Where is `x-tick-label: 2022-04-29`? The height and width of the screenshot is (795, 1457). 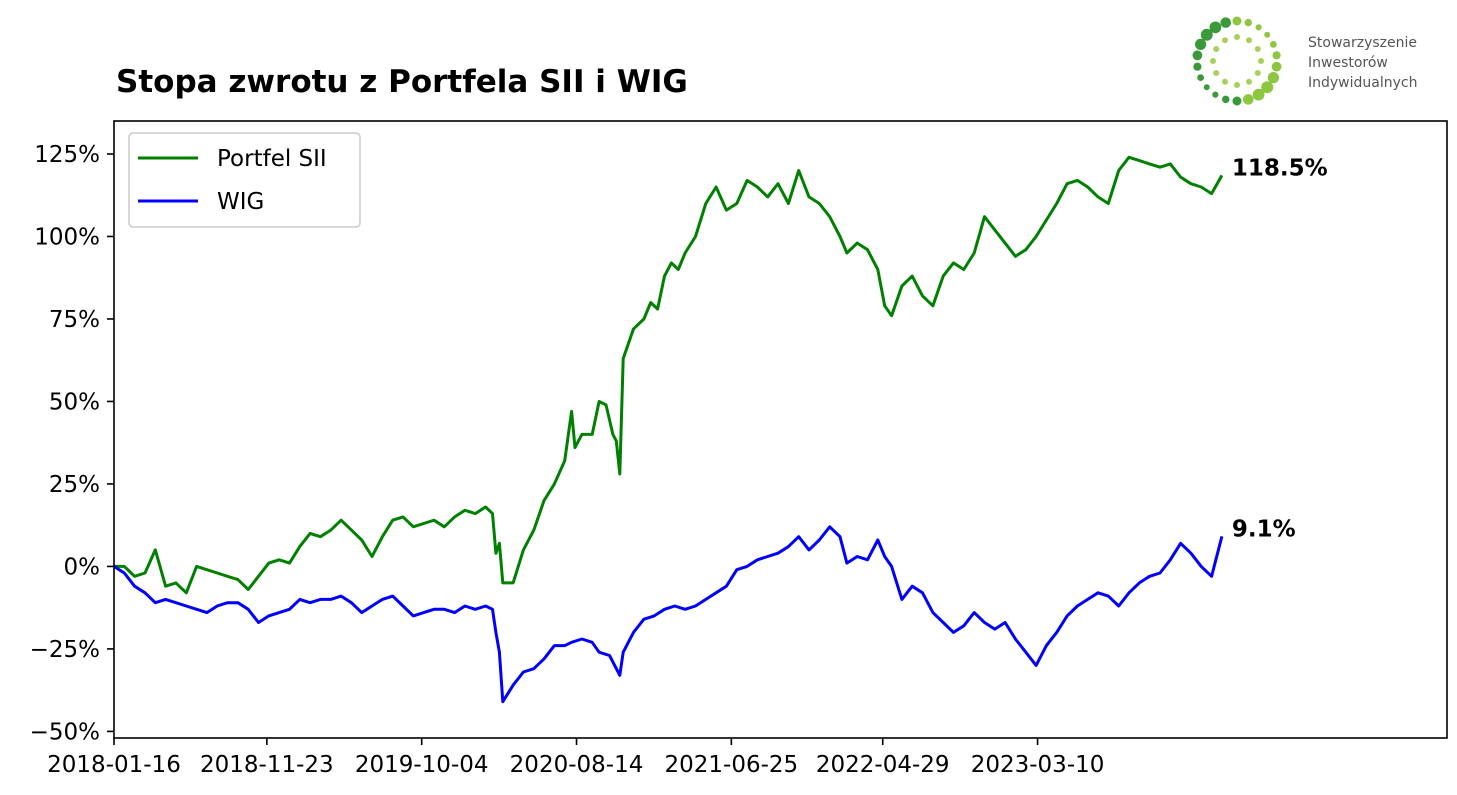 x-tick-label: 2022-04-29 is located at coordinates (883, 765).